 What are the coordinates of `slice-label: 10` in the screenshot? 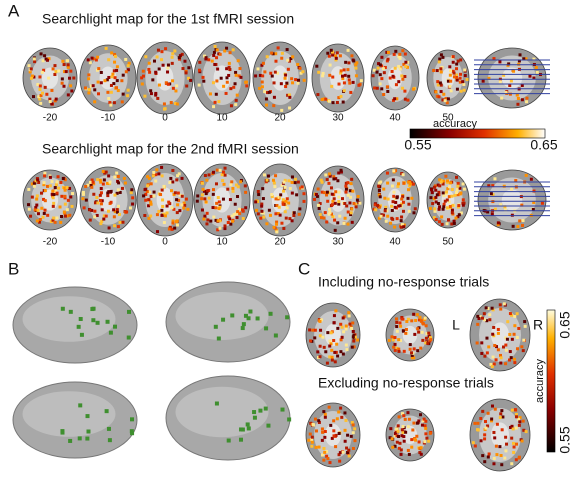 It's located at (222, 118).